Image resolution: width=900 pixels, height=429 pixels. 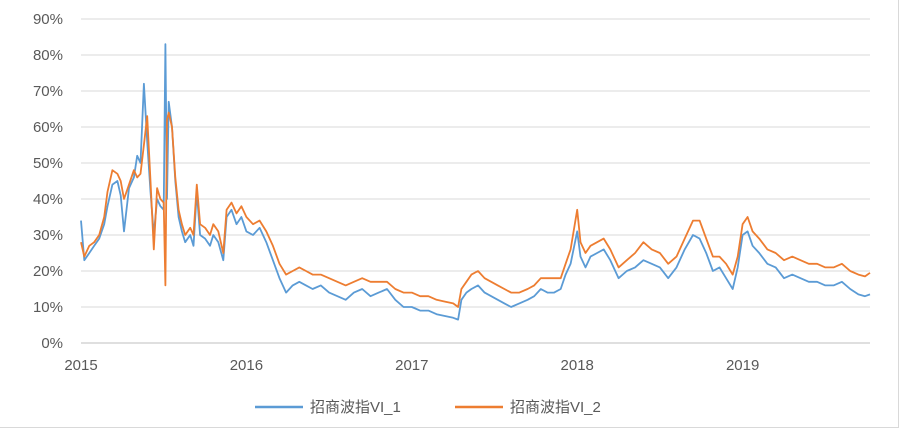 I want to click on x-axis-tick-labels: 2015 2016 2017 2018 2019, so click(x=411, y=365).